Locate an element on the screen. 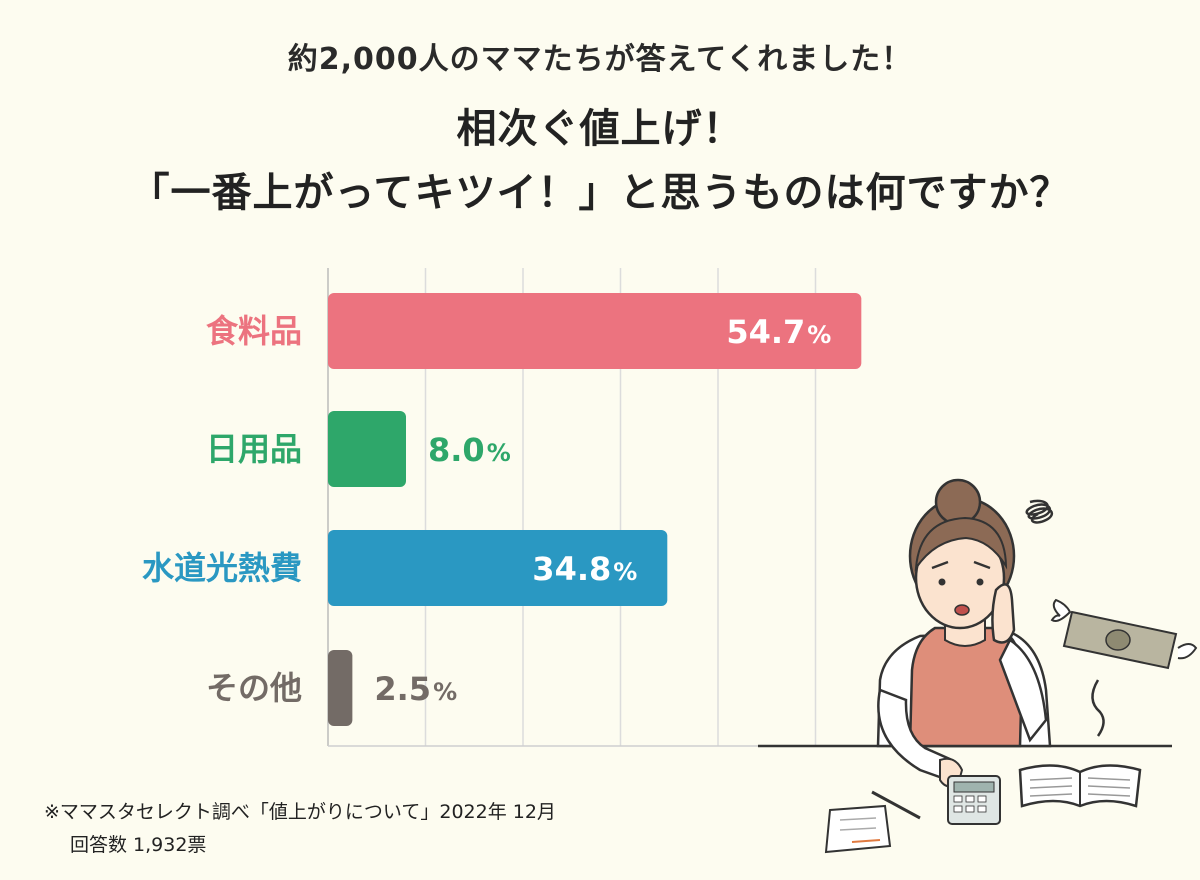  chart-title-line1: 相次ぐ値上げ！ is located at coordinates (600, 129).